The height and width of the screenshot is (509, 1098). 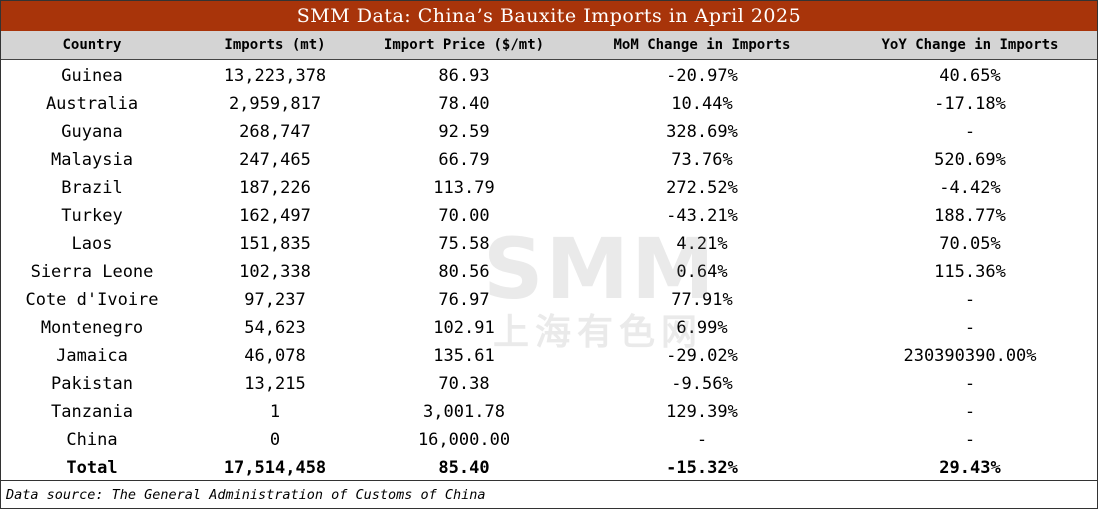 I want to click on cell-import-price: 85.40, so click(x=464, y=468).